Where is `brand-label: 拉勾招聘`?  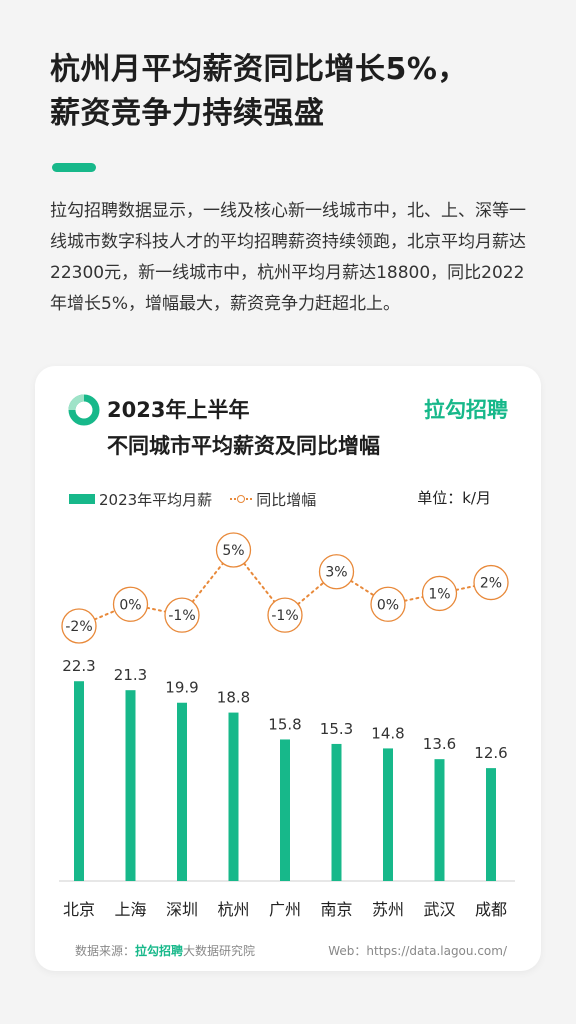 brand-label: 拉勾招聘 is located at coordinates (466, 410).